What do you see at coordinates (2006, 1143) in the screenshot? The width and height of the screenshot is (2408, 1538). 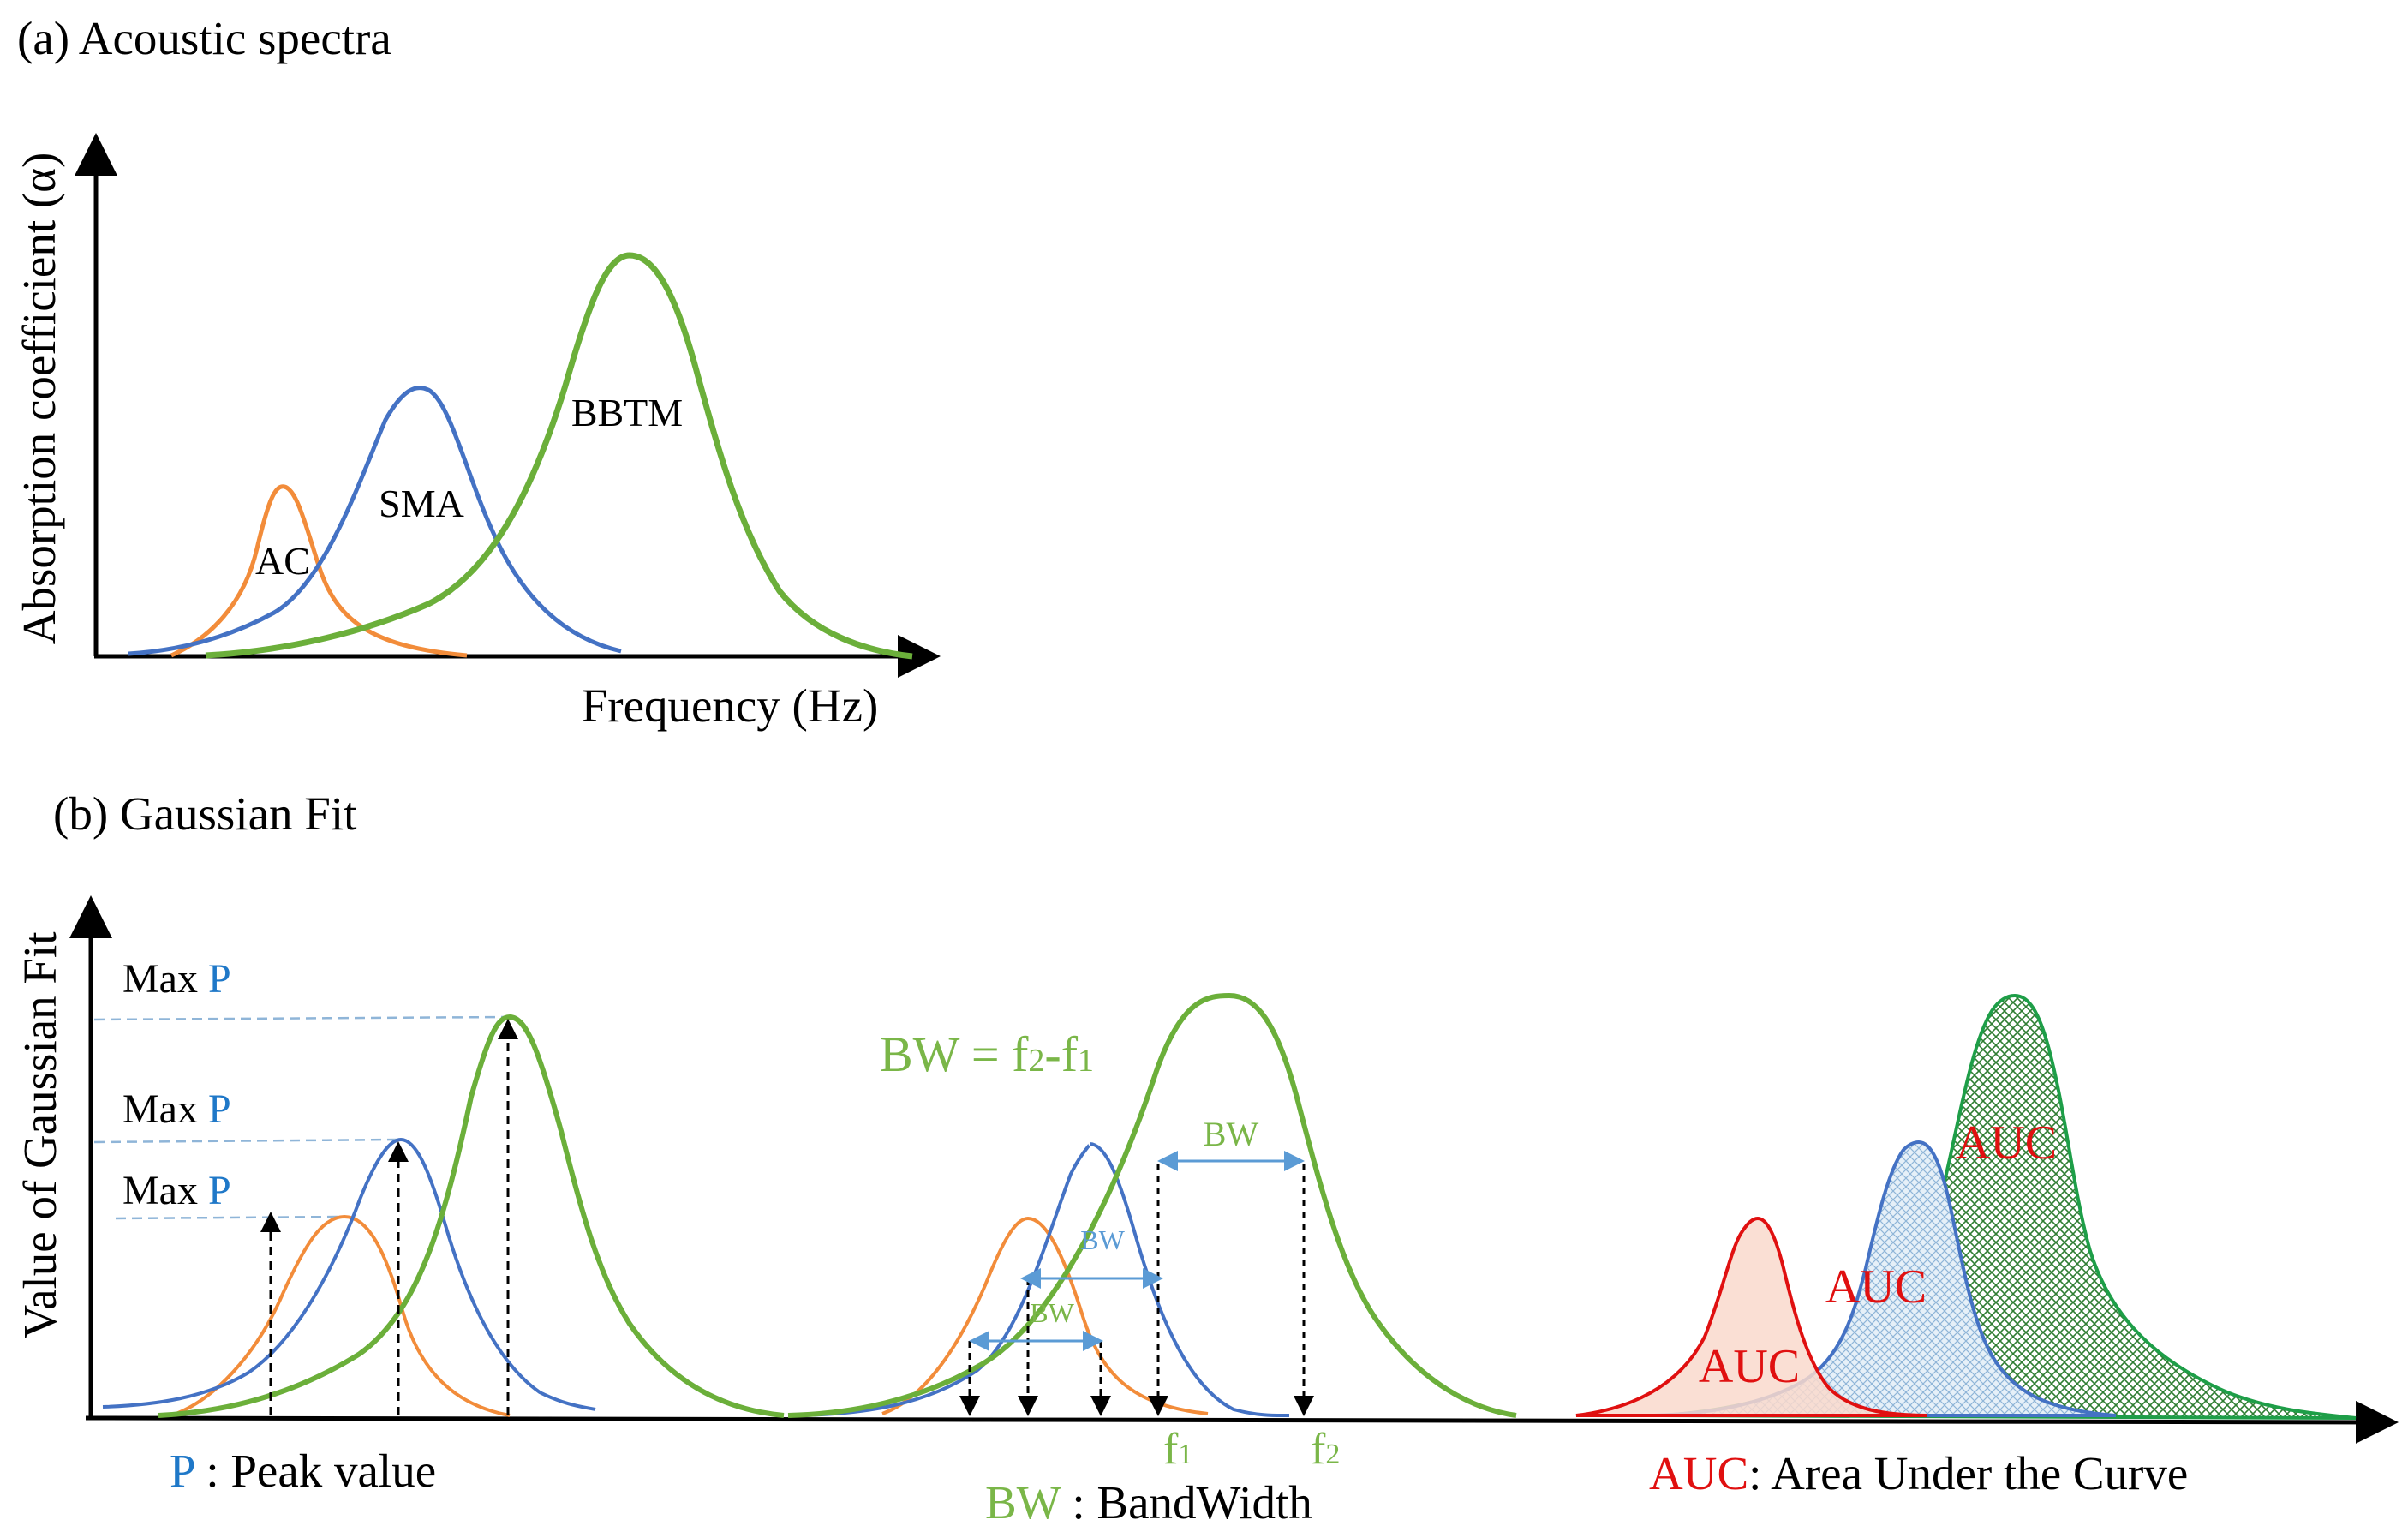 I see `auc-tag-green: AUC` at bounding box center [2006, 1143].